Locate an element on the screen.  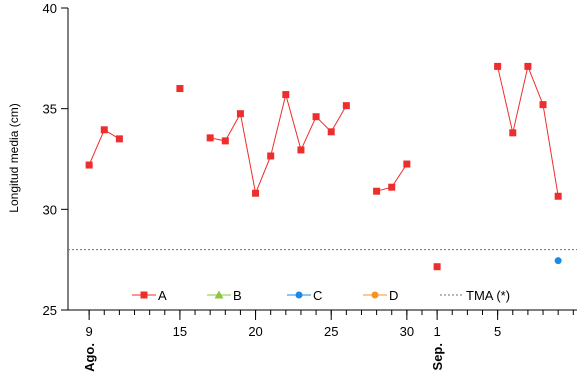
series-c is located at coordinates (558, 261).